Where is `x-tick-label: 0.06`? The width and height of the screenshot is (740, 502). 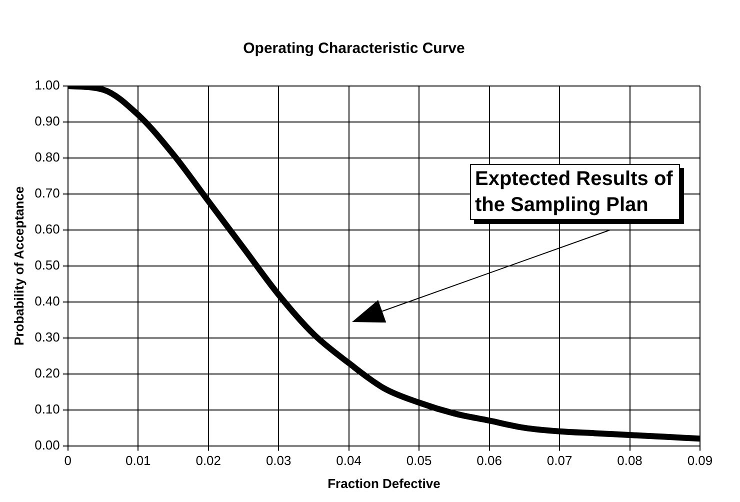
x-tick-label: 0.06 is located at coordinates (489, 460).